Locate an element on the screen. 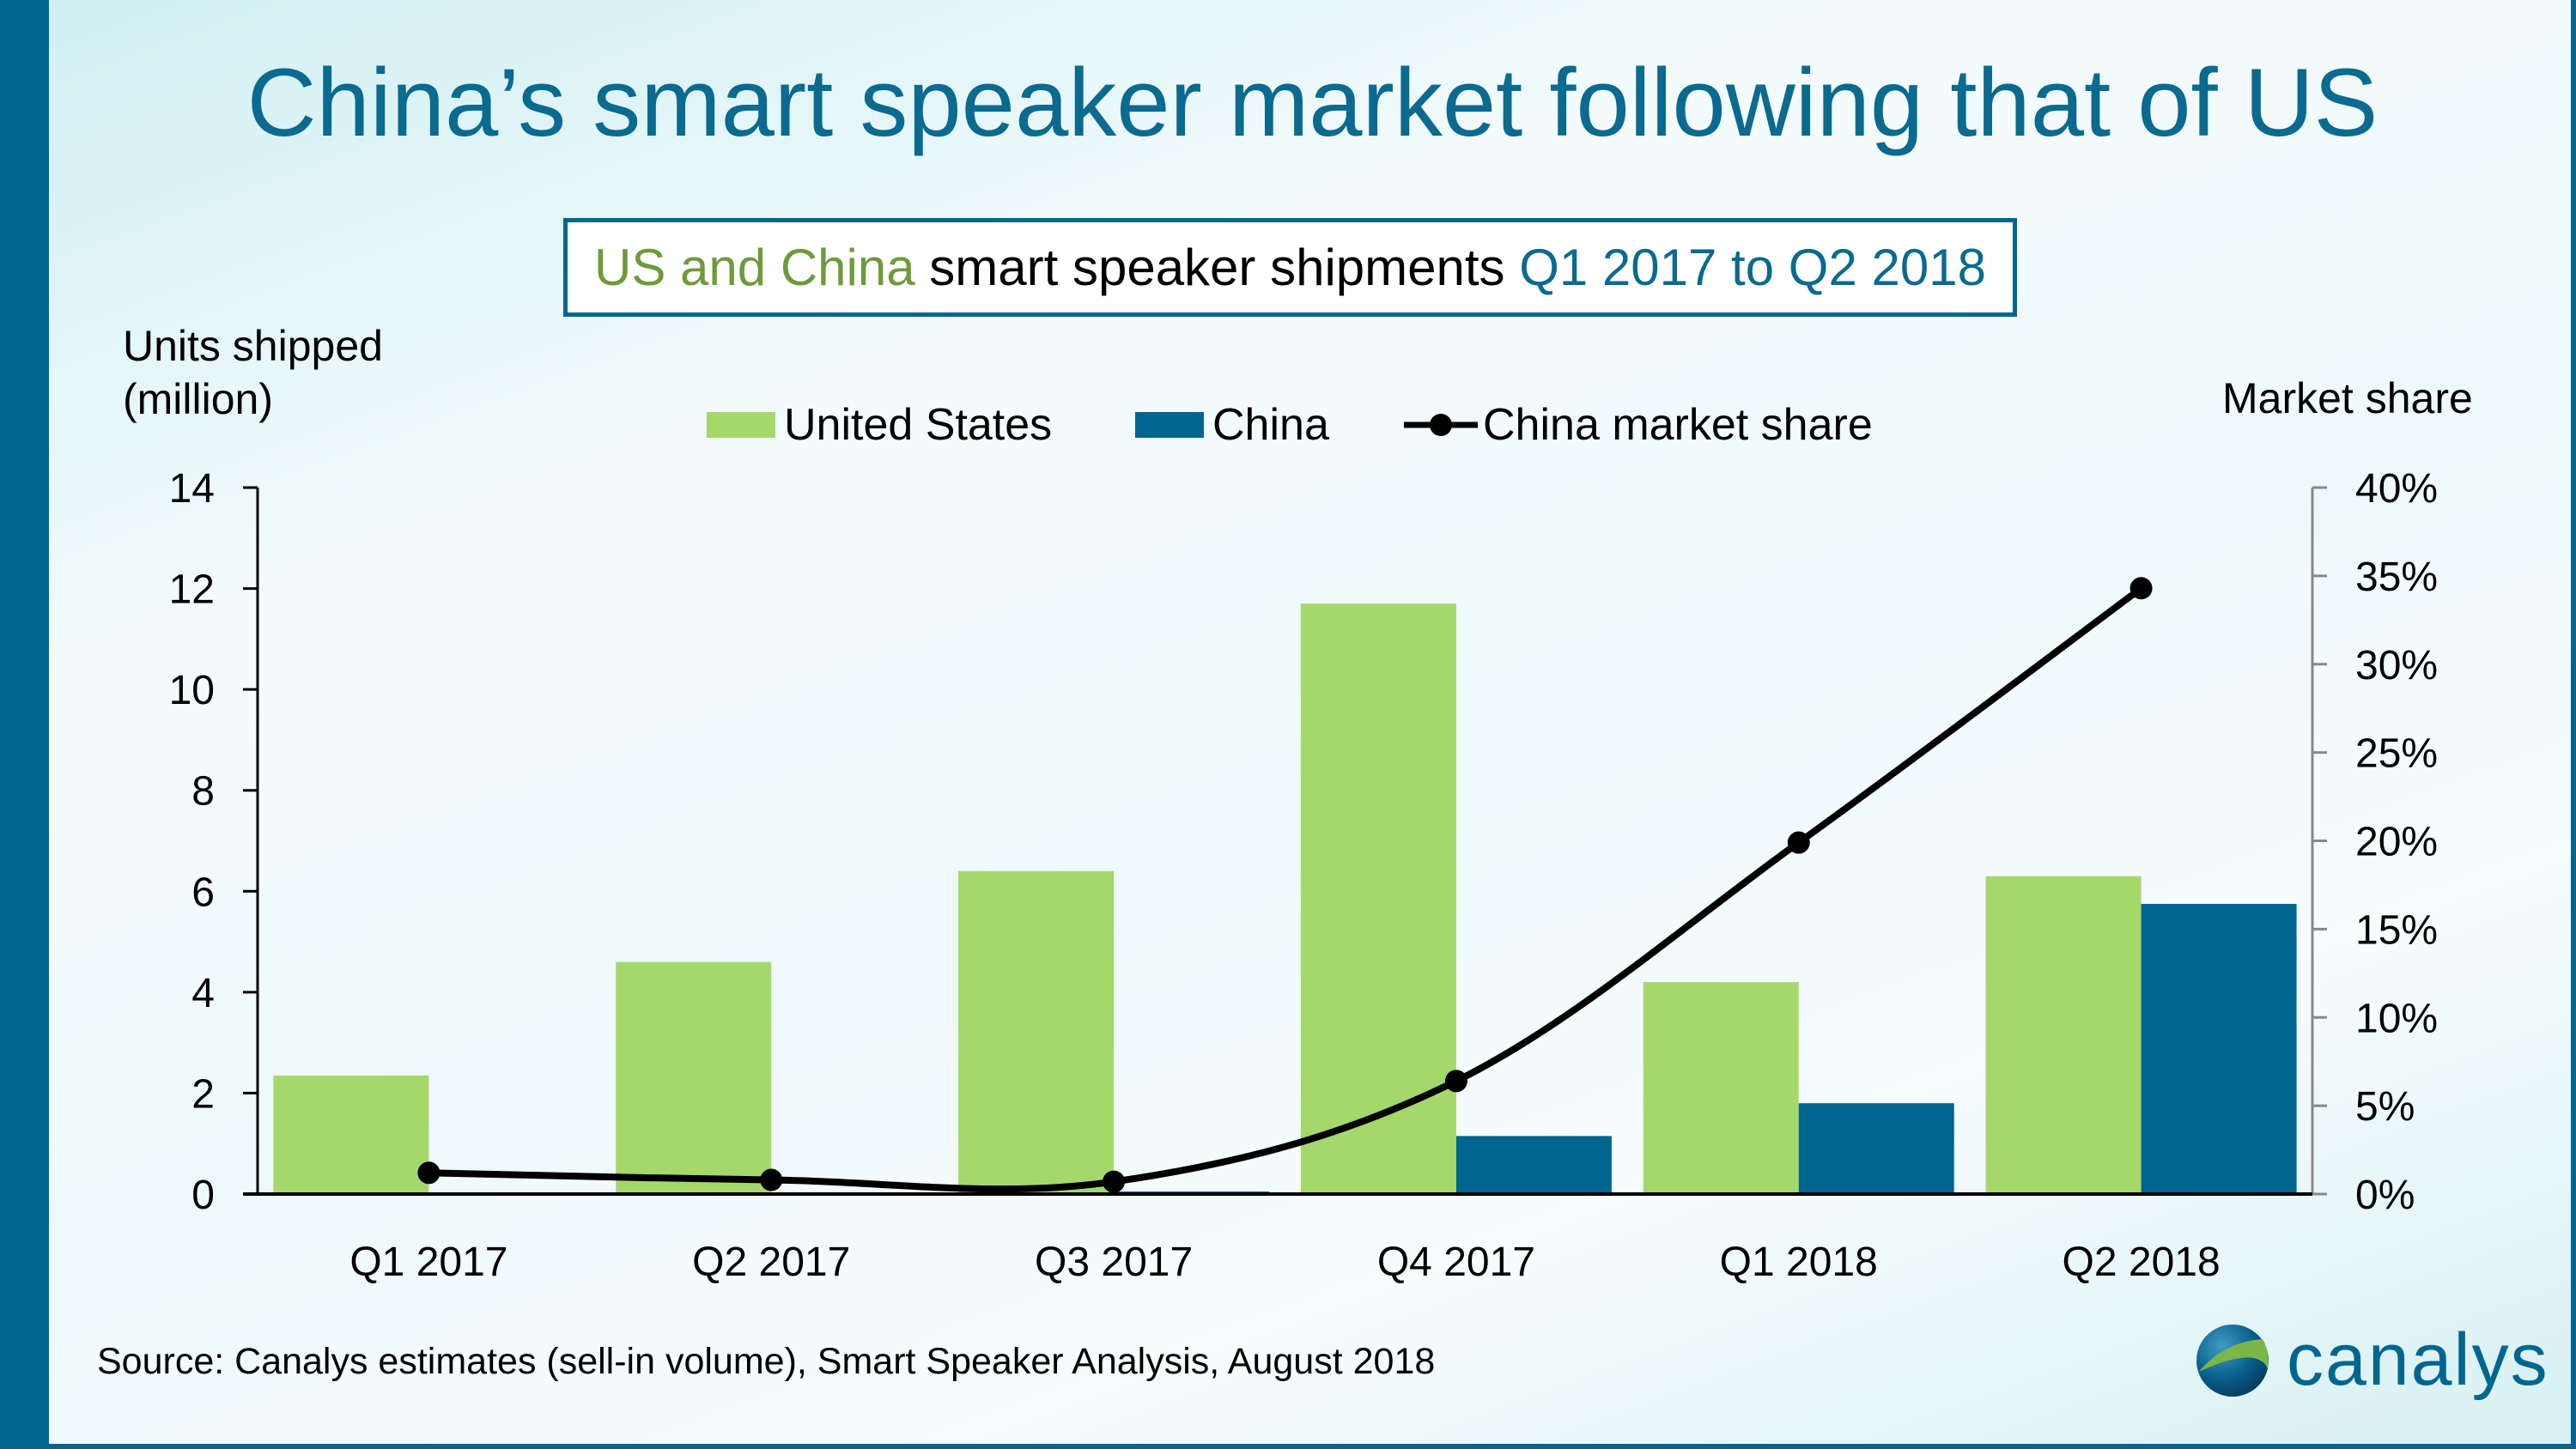 The width and height of the screenshot is (2576, 1449). legend-item-china: China is located at coordinates (1232, 425).